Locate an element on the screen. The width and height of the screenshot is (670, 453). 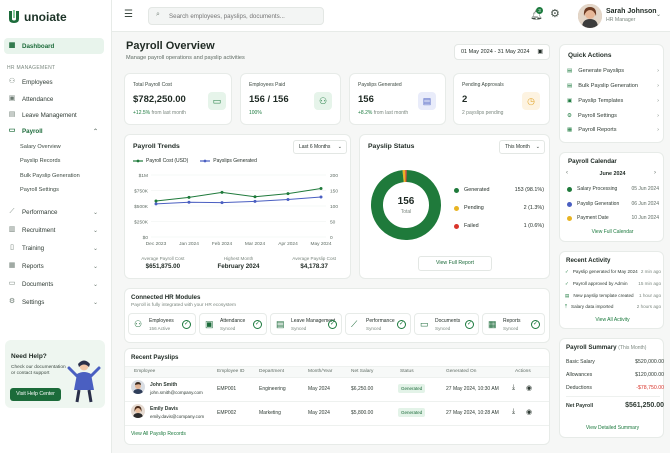
view-all-activity-link: View All Activity is located at coordinates (612, 320).